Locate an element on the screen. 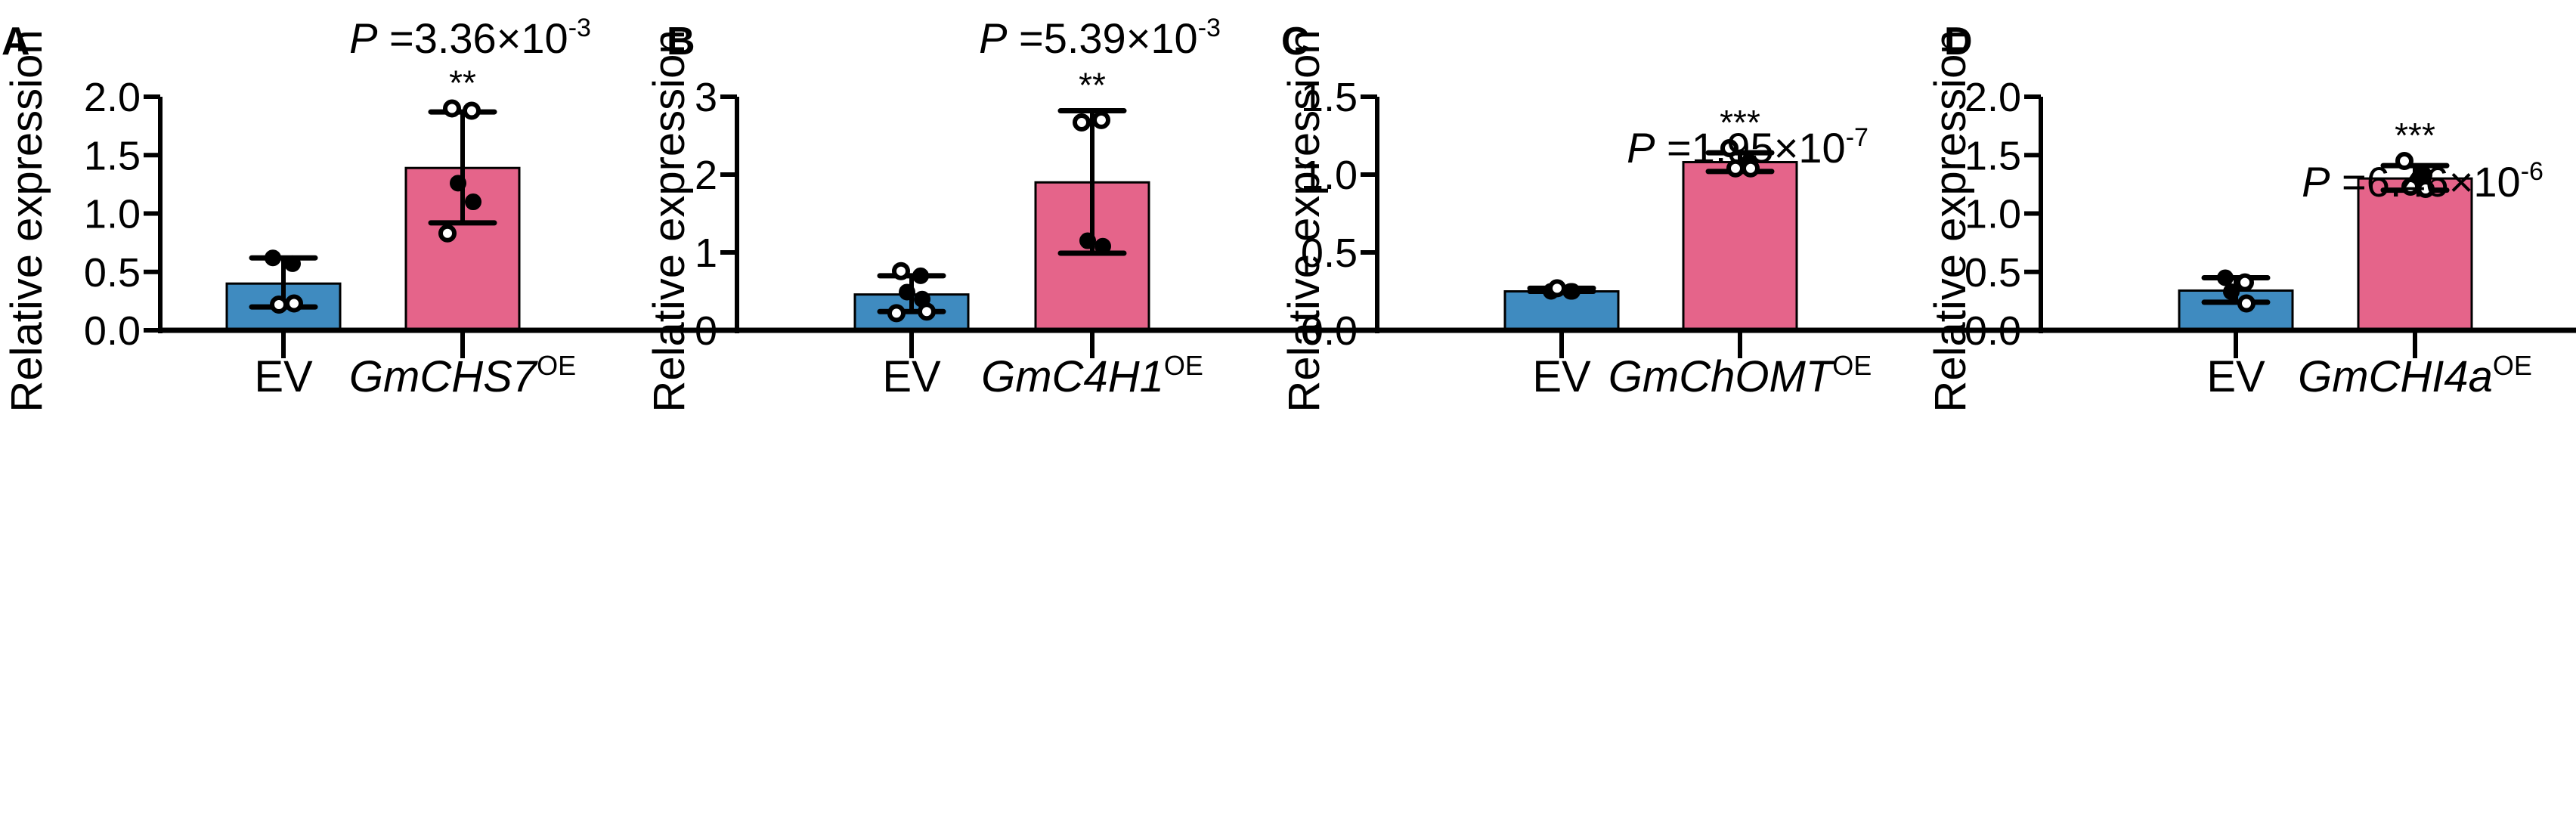  p-value-label: P =6.46×10-6 is located at coordinates (2422, 181).